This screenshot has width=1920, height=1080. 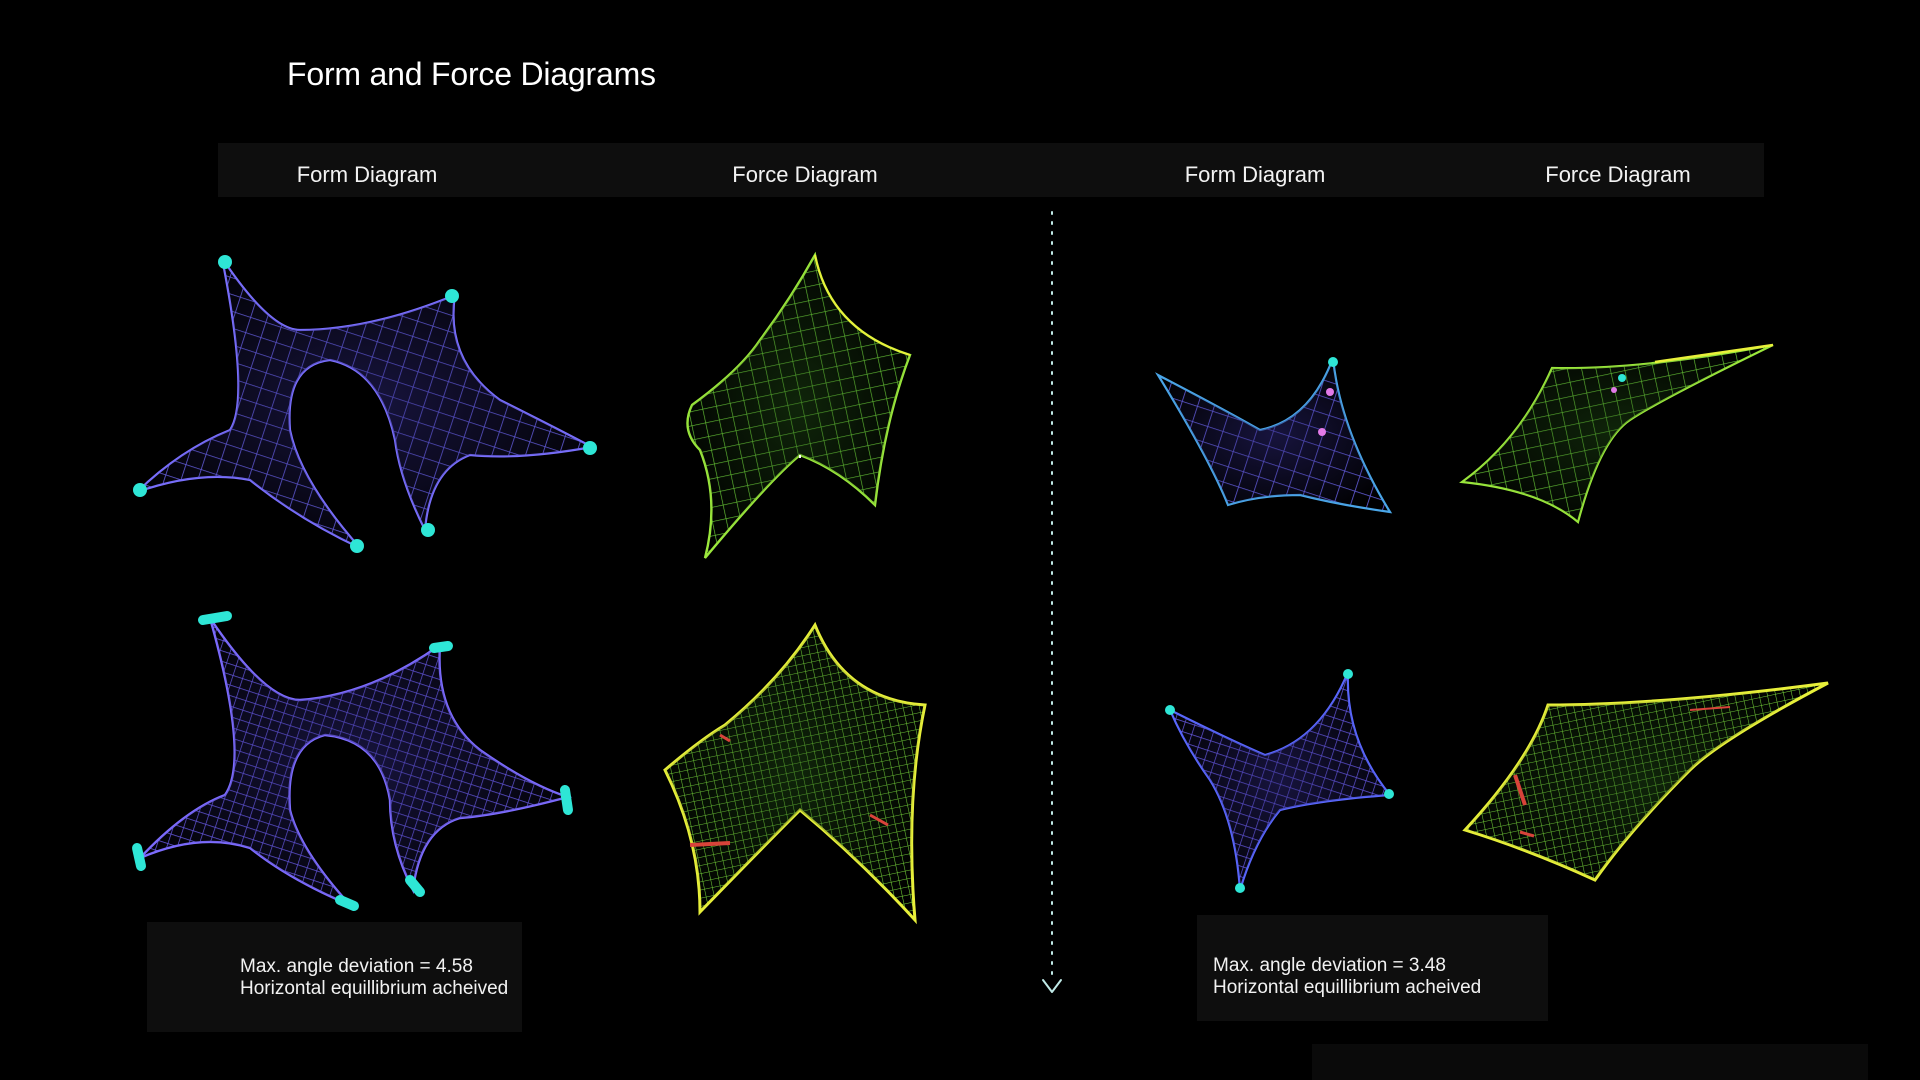 I want to click on force-diagram-bottom-right, so click(x=1645, y=781).